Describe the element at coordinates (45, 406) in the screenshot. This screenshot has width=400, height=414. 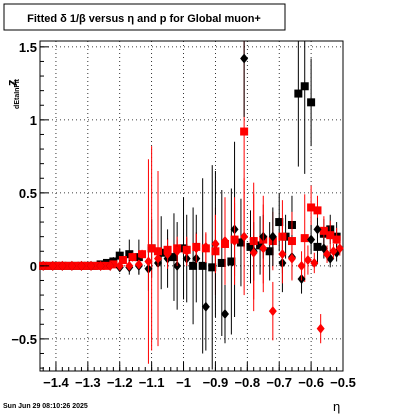
I see `timestamp: Sun Jun 29 08:10:26 2025` at that location.